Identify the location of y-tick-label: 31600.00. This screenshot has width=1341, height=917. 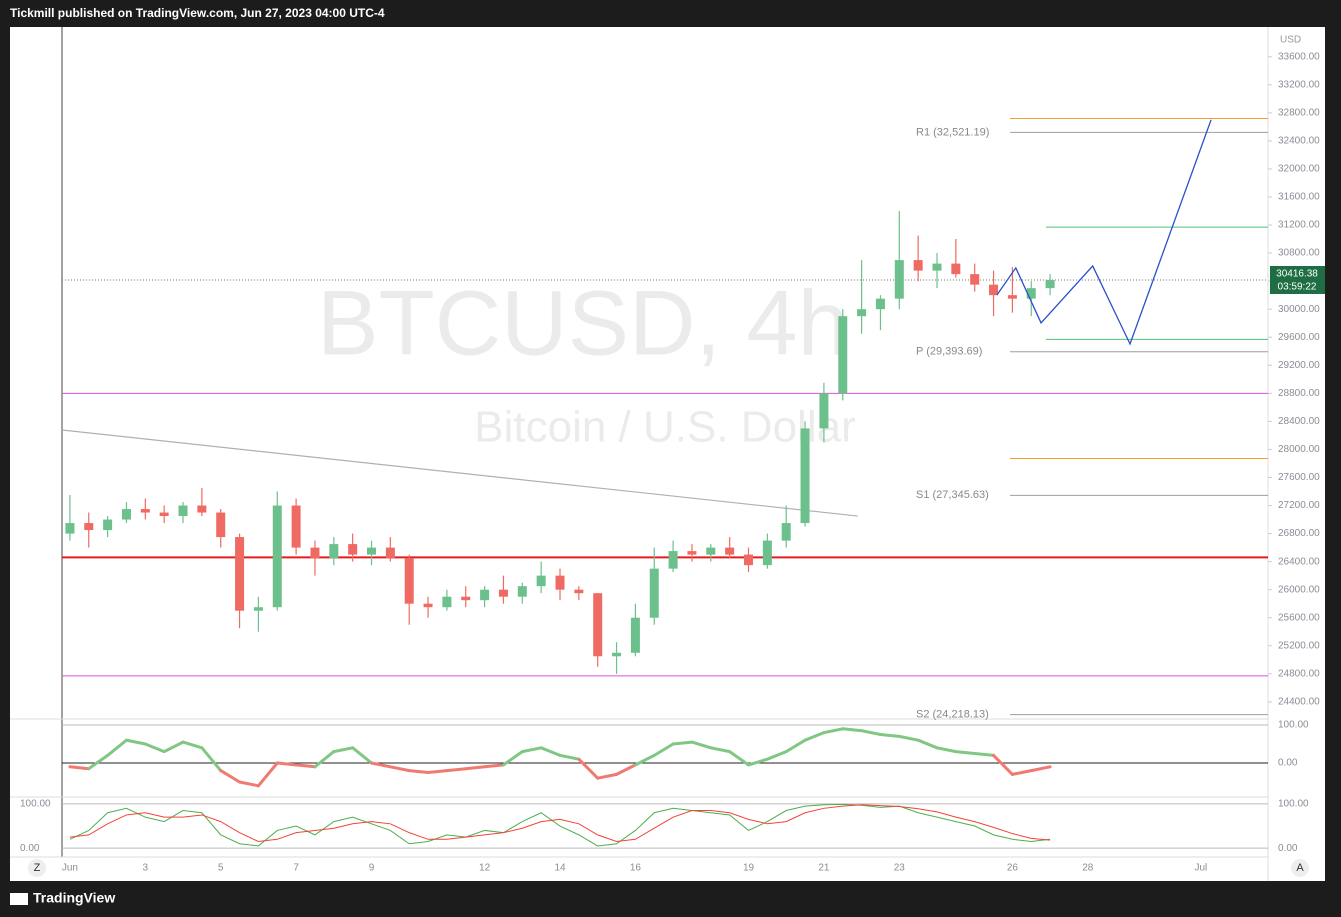
(1299, 197).